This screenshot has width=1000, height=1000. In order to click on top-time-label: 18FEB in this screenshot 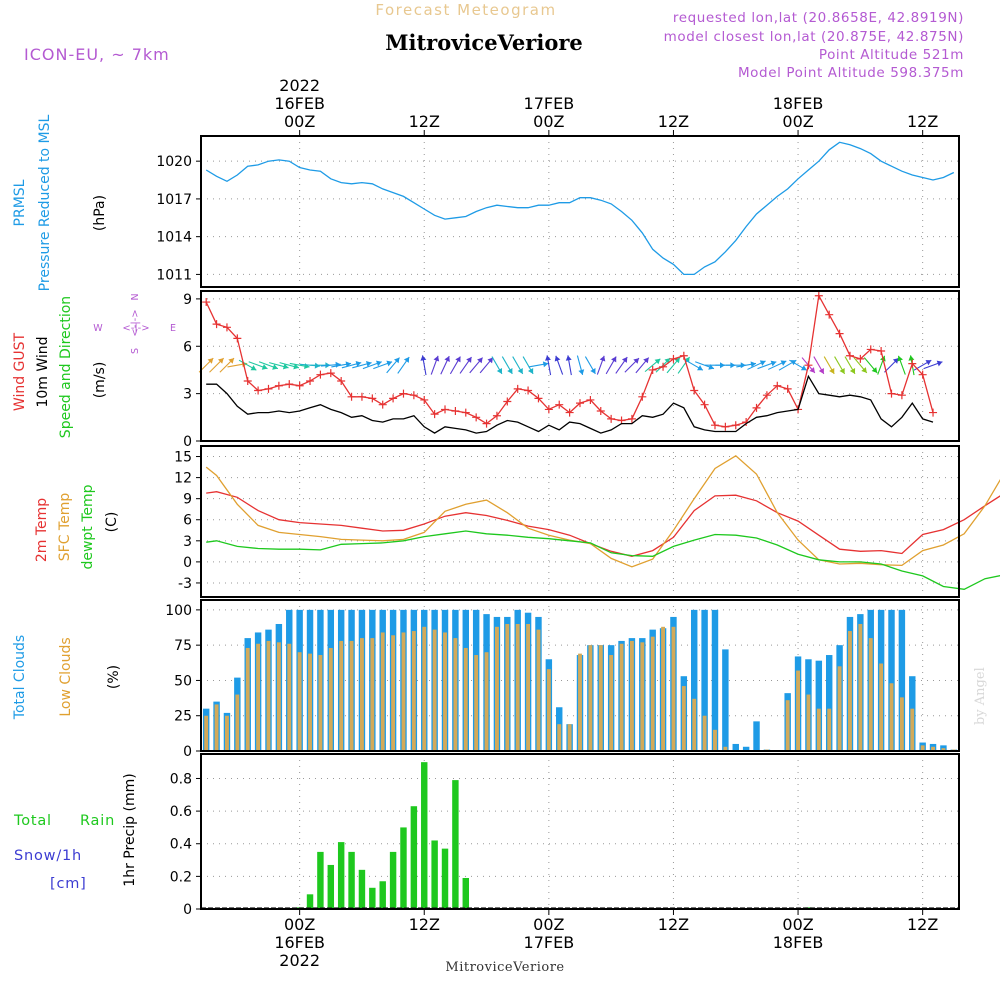, I will do `click(798, 103)`.